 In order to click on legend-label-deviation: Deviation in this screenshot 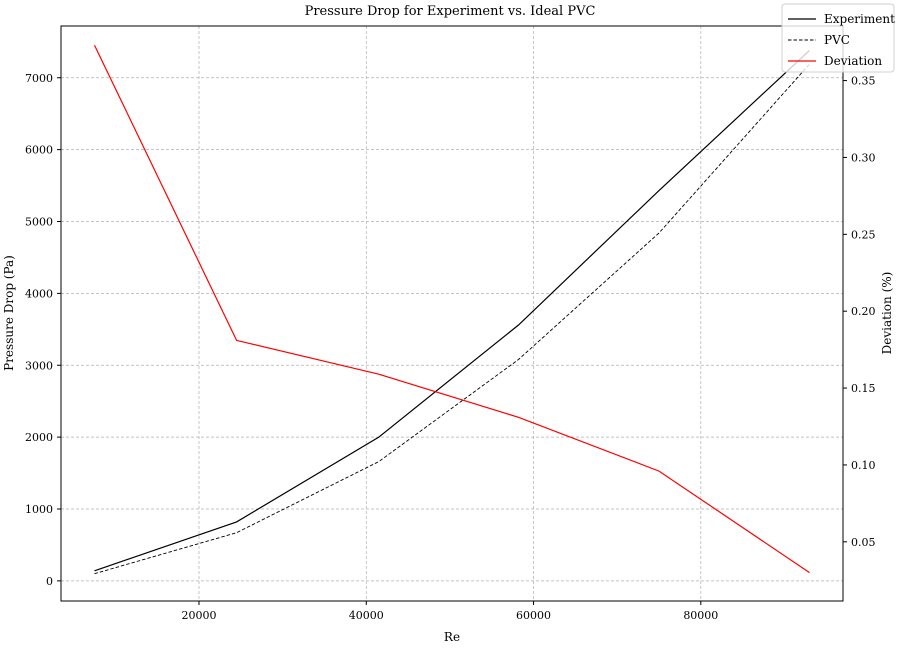, I will do `click(853, 61)`.